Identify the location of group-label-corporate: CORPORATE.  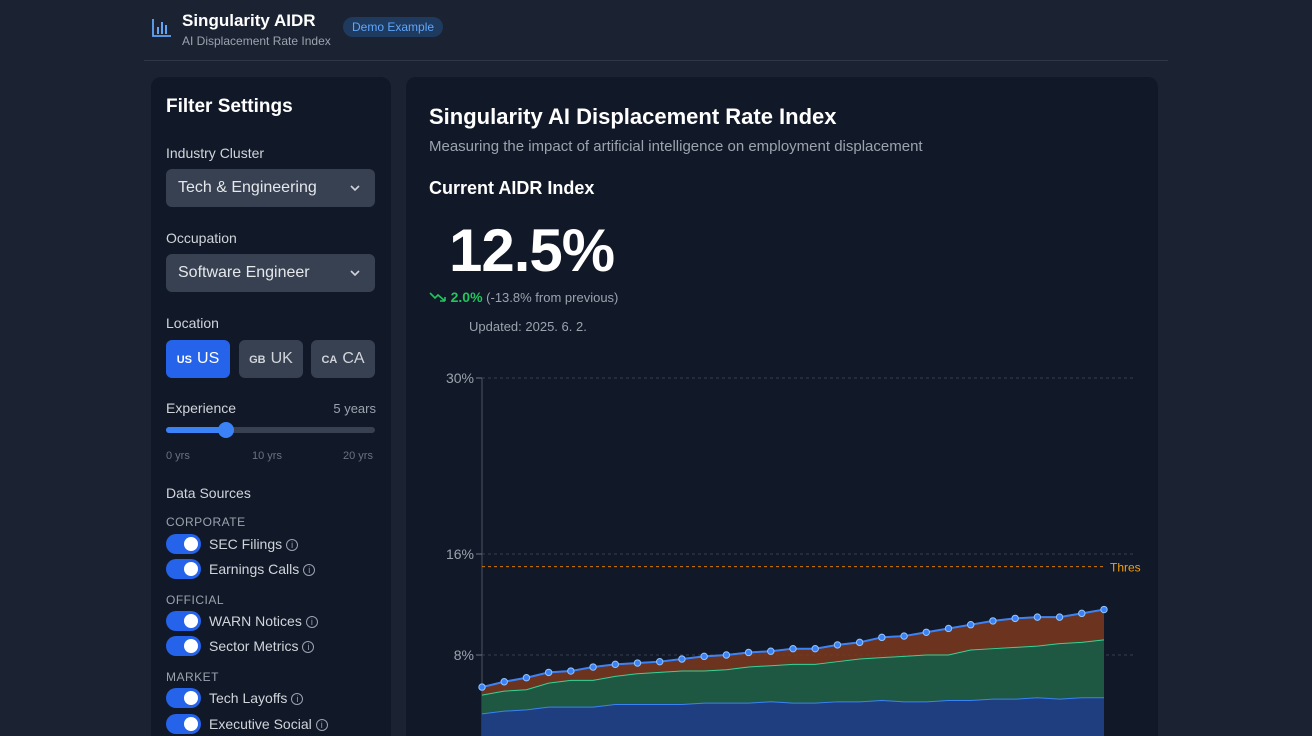
(206, 522).